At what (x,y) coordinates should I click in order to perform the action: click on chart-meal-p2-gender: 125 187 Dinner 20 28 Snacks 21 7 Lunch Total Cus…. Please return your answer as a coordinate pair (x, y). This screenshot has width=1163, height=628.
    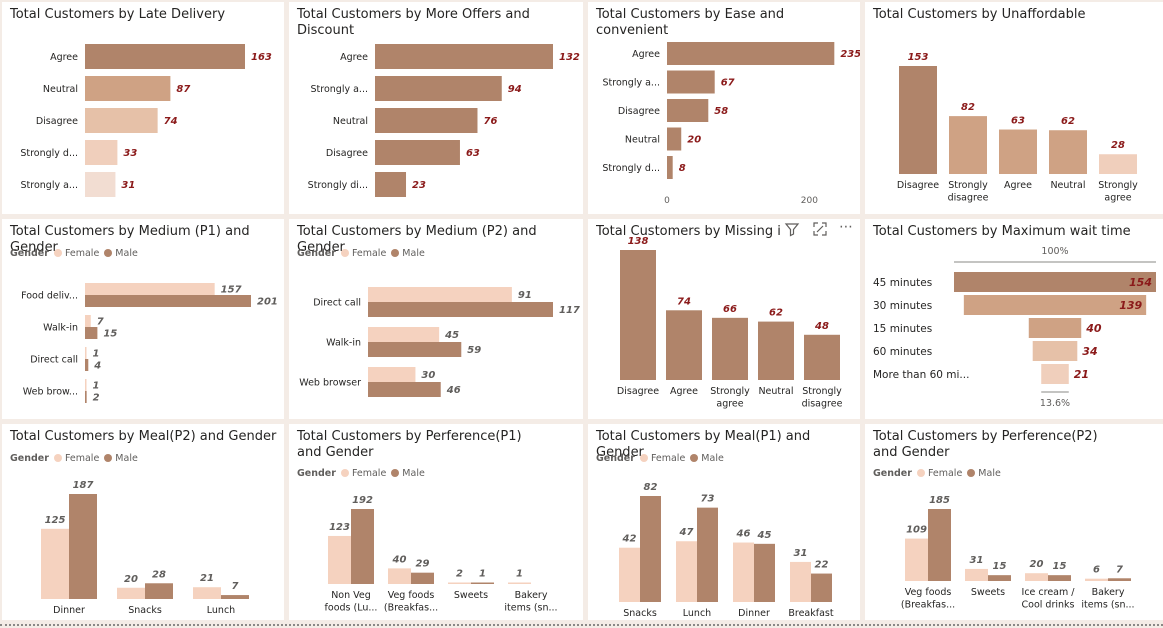
    Looking at the image, I should click on (143, 522).